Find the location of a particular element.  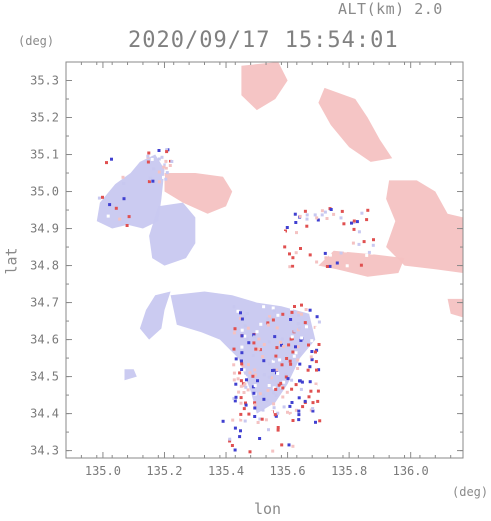

x-tick-label: 135.4 is located at coordinates (226, 471).